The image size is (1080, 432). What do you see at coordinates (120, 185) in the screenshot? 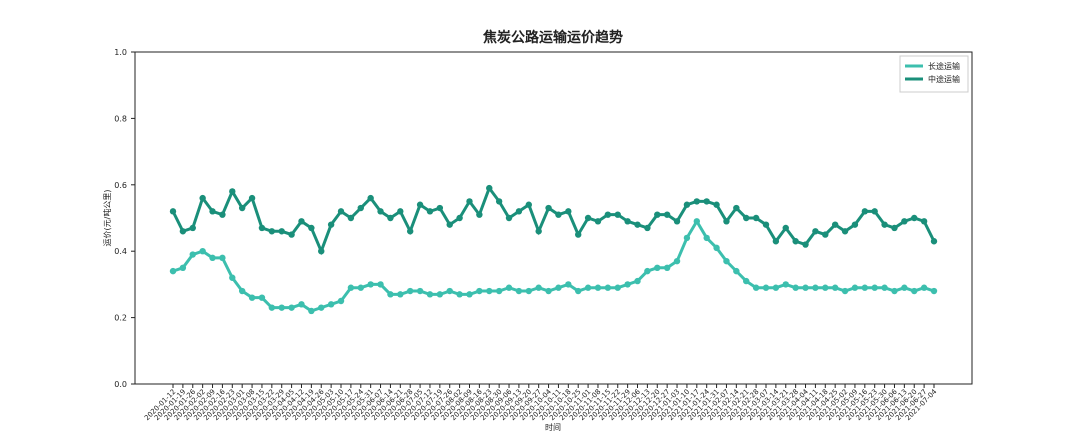
I see `y-tick-label: 0.6` at bounding box center [120, 185].